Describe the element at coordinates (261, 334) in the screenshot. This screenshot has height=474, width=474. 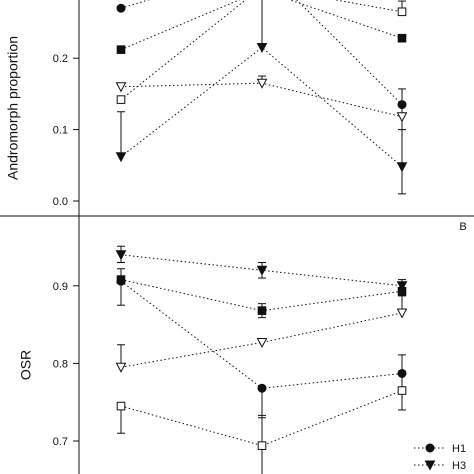
I see `panel-b-series-1-line` at that location.